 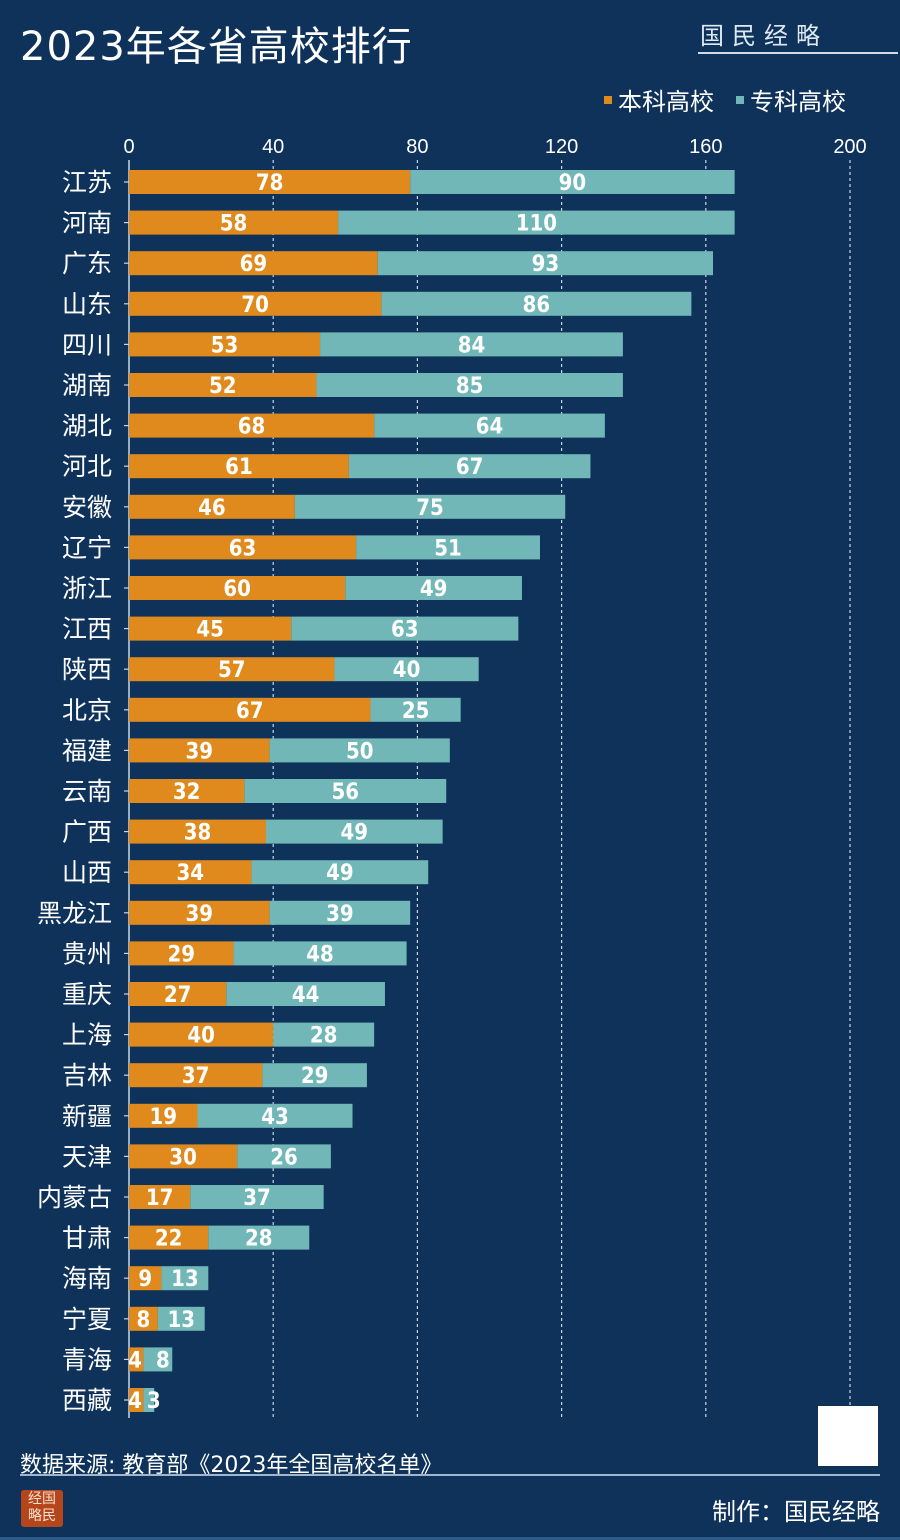 What do you see at coordinates (561, 147) in the screenshot?
I see `x-tick-label: 120` at bounding box center [561, 147].